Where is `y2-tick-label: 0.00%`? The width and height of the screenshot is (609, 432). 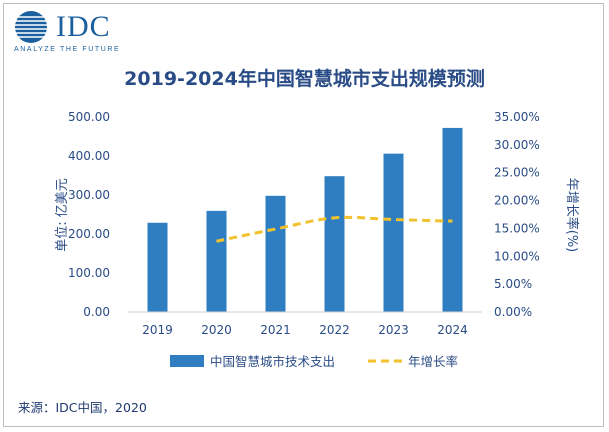 y2-tick-label: 0.00% is located at coordinates (513, 312).